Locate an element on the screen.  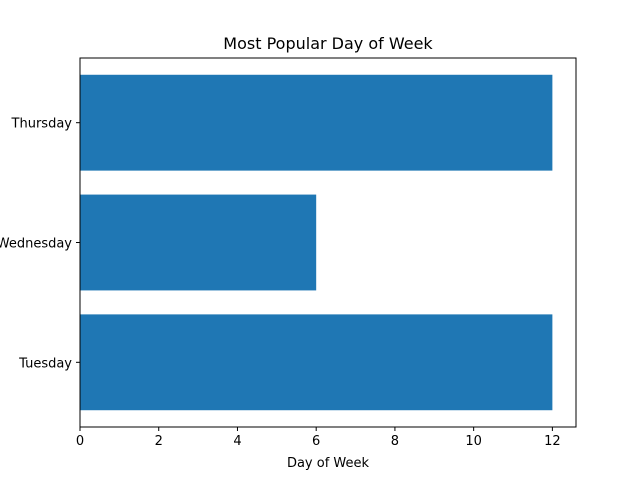
x-tick-label-12: 12 is located at coordinates (552, 441).